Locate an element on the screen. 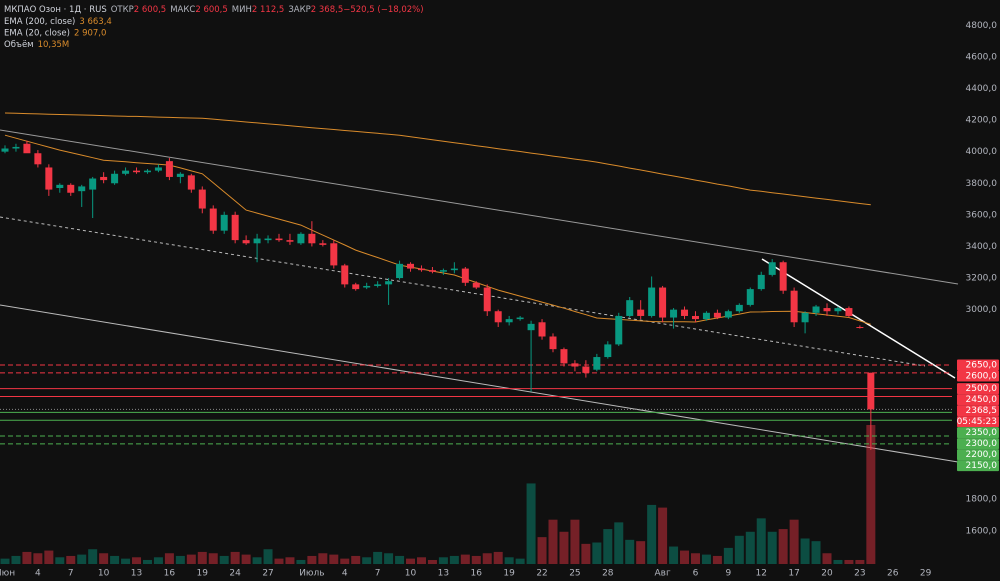 The image size is (1000, 581). ema-line is located at coordinates (437, 159).